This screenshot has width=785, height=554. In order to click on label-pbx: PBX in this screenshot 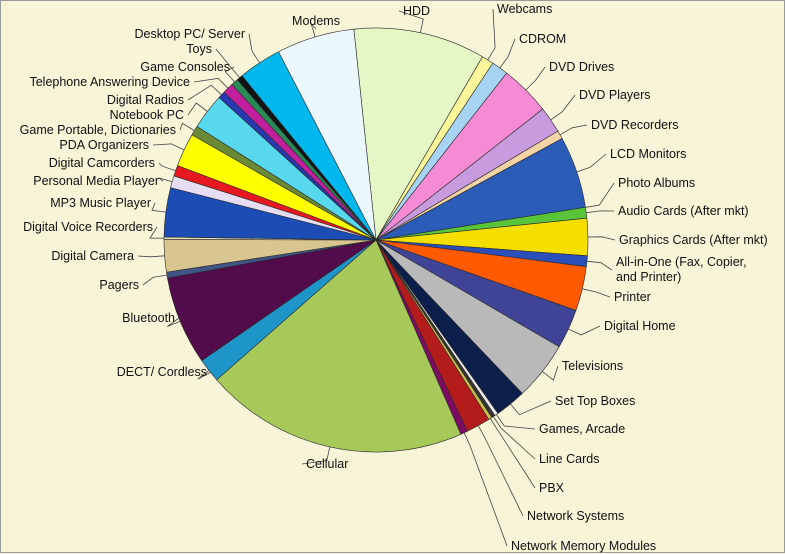, I will do `click(552, 488)`.